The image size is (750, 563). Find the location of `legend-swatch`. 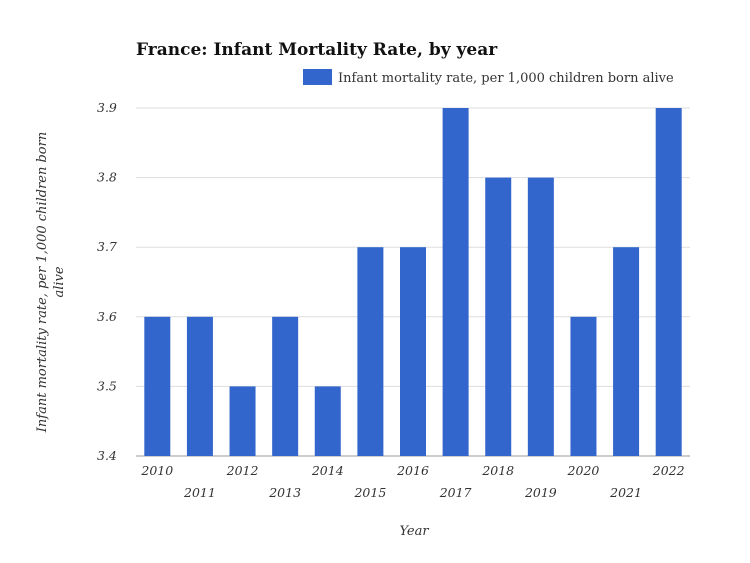

legend-swatch is located at coordinates (317, 77).